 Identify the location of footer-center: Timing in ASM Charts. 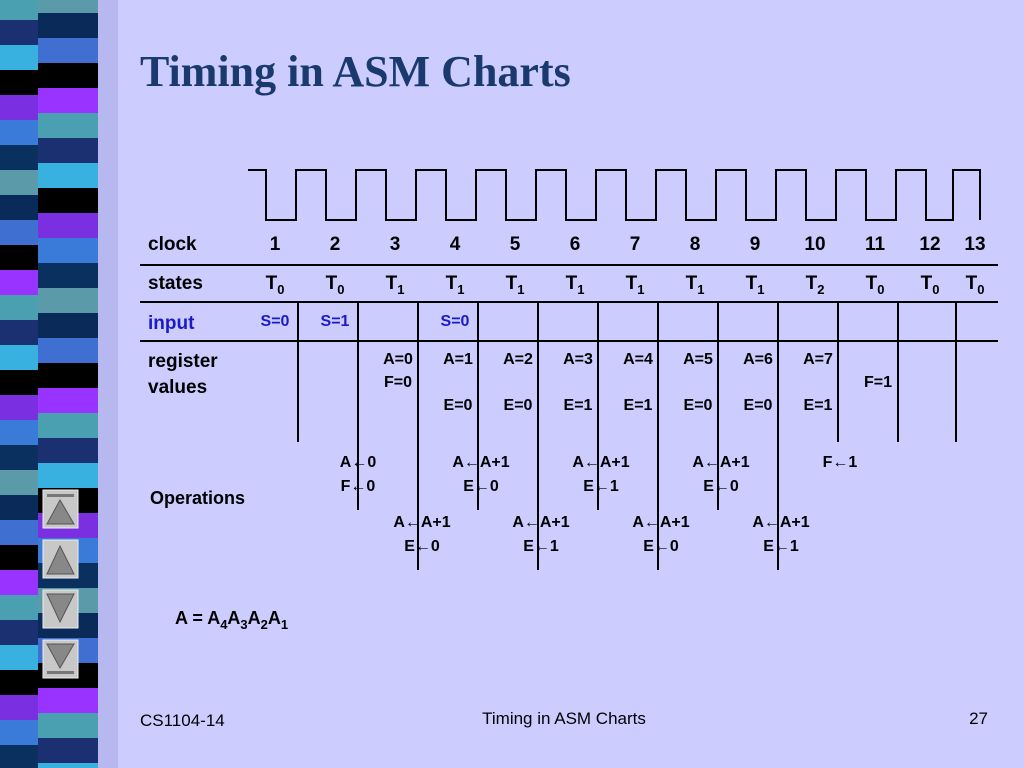
(564, 718).